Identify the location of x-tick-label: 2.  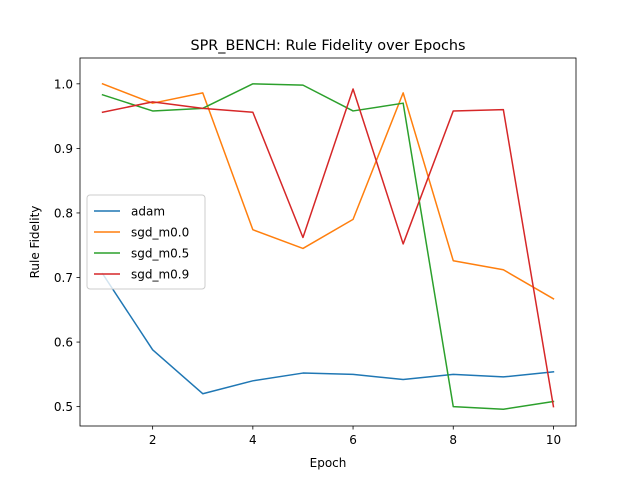
(153, 440).